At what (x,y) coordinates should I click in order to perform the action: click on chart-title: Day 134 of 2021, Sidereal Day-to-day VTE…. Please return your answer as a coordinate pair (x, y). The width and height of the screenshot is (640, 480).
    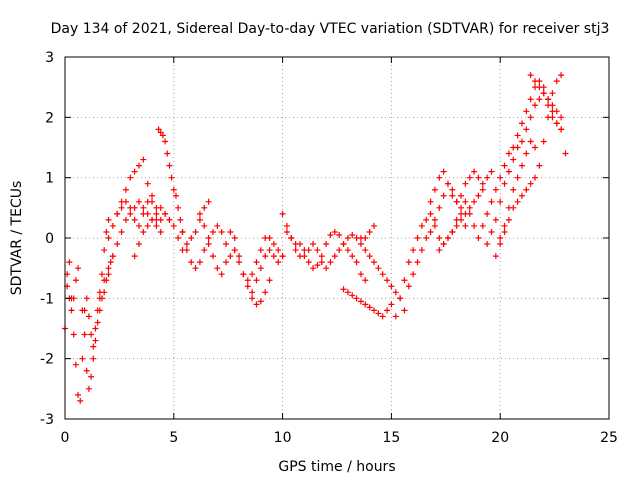
    Looking at the image, I should click on (330, 29).